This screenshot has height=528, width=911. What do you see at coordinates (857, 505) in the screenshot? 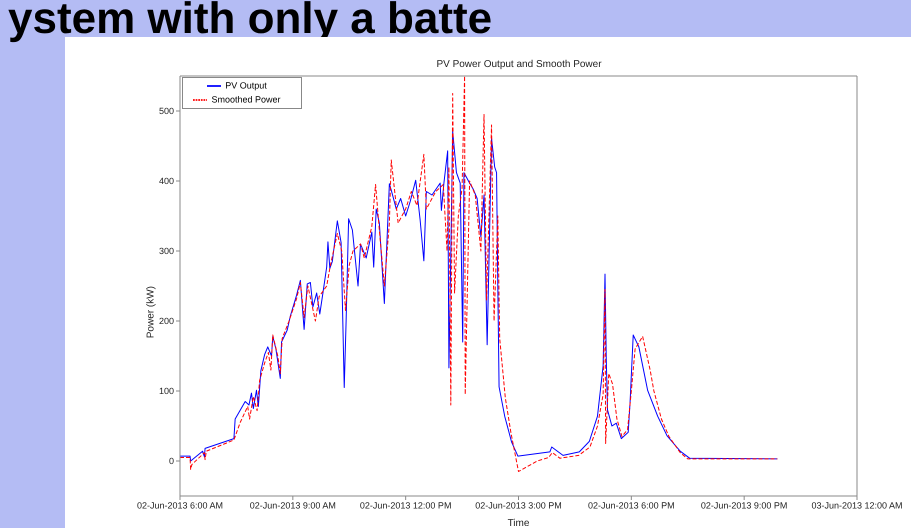
I see `x-tick-label: 03-Jun-2013 12:00 AM` at bounding box center [857, 505].